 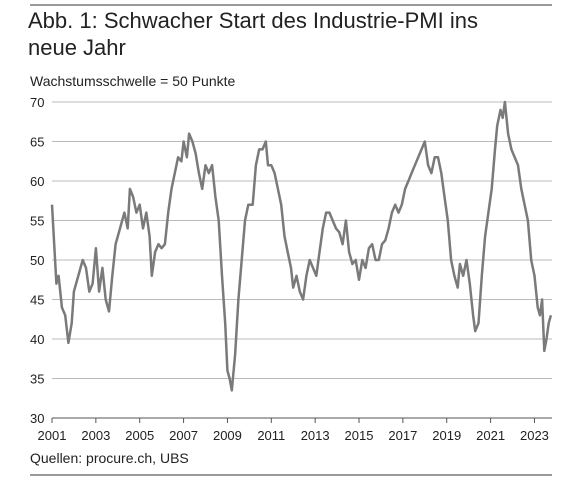 What do you see at coordinates (37, 221) in the screenshot?
I see `y-tick-label: 55` at bounding box center [37, 221].